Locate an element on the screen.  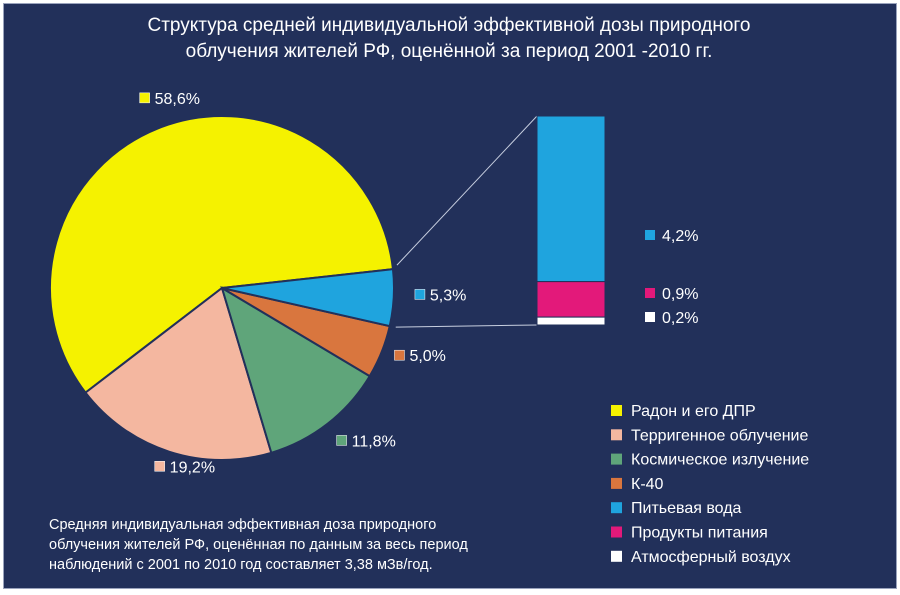
legend-label: Продукты питания is located at coordinates (699, 533).